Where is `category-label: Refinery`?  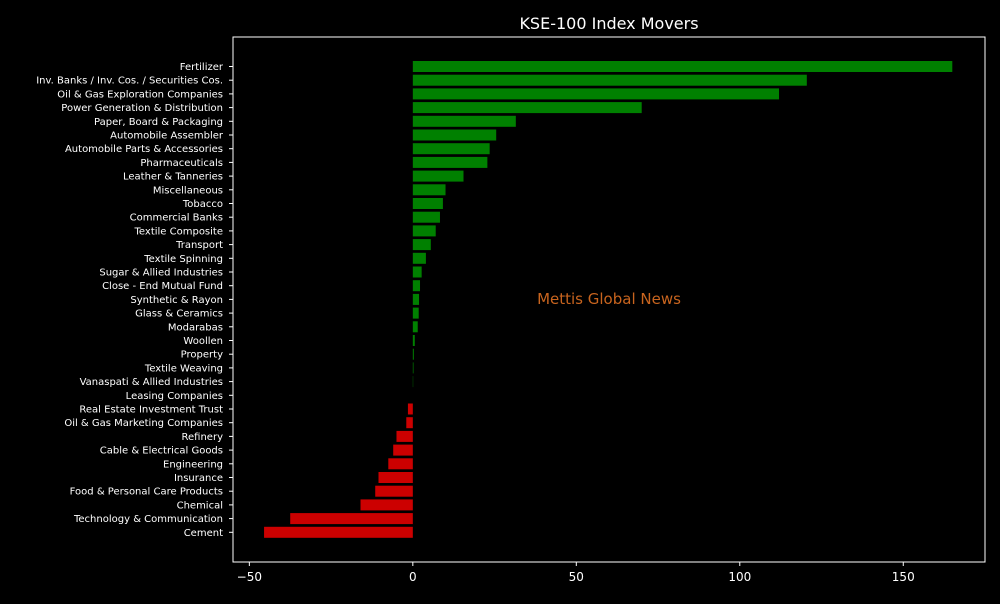 category-label: Refinery is located at coordinates (203, 437).